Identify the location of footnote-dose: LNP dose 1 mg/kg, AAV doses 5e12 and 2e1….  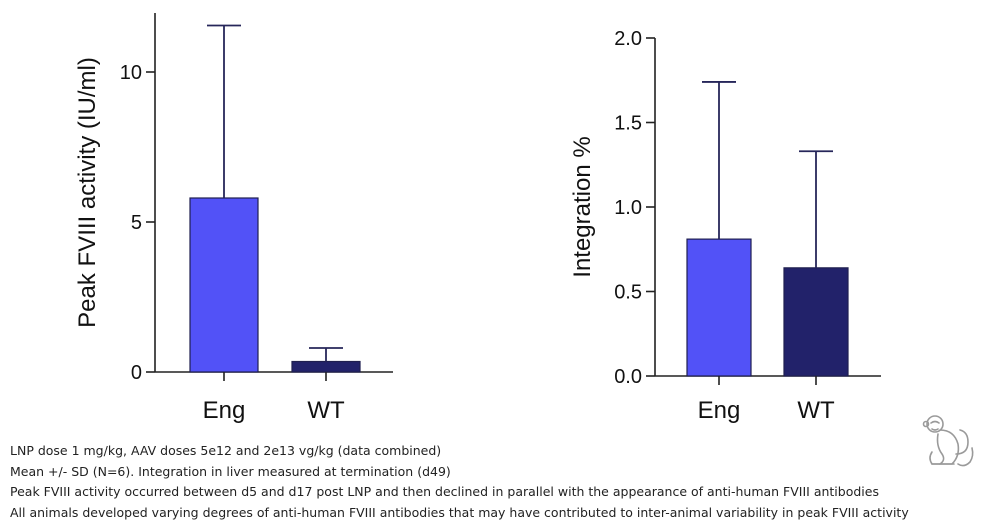
(226, 450).